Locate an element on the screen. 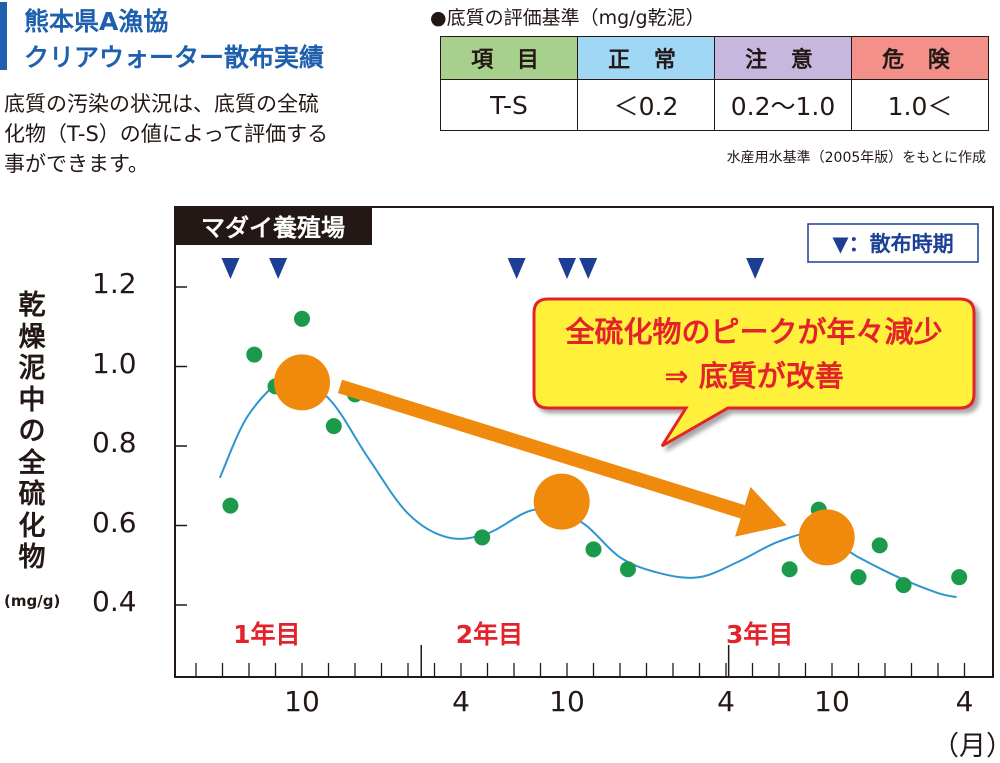 Image resolution: width=1000 pixels, height=763 pixels. y-axis-label-char: 乾 is located at coordinates (32, 305).